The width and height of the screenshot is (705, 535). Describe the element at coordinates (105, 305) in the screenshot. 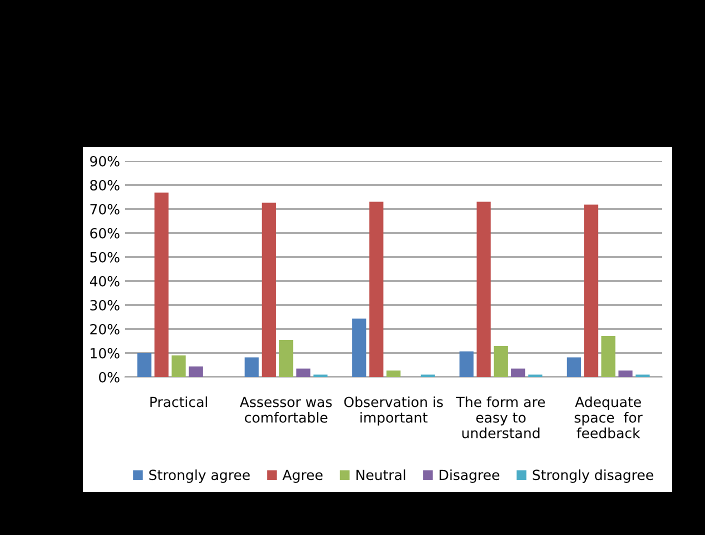

I see `y-tick-label: 30%` at that location.